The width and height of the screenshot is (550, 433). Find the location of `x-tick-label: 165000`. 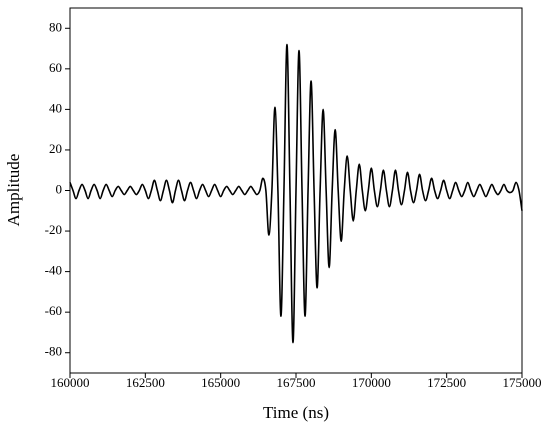

x-tick-label: 165000 is located at coordinates (220, 382).